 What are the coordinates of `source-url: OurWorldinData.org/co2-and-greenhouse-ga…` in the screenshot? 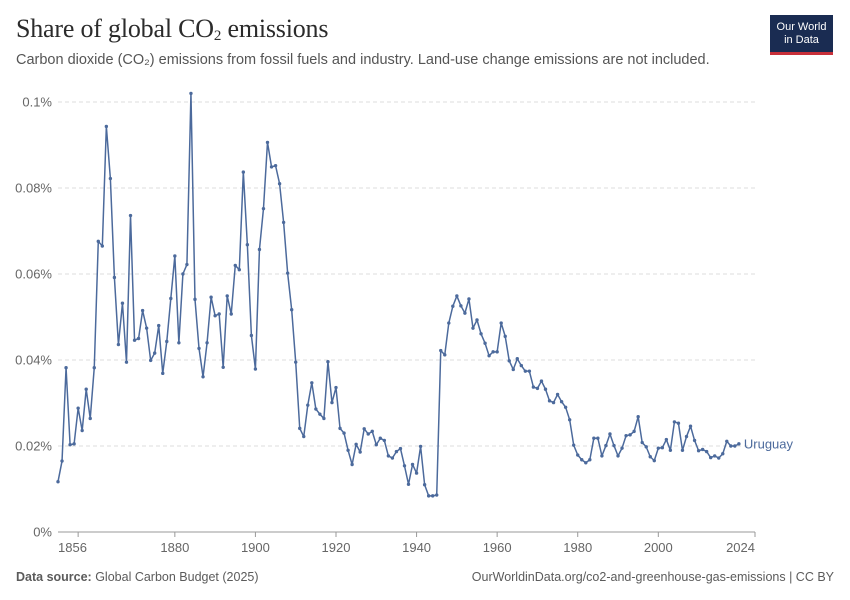 It's located at (652, 577).